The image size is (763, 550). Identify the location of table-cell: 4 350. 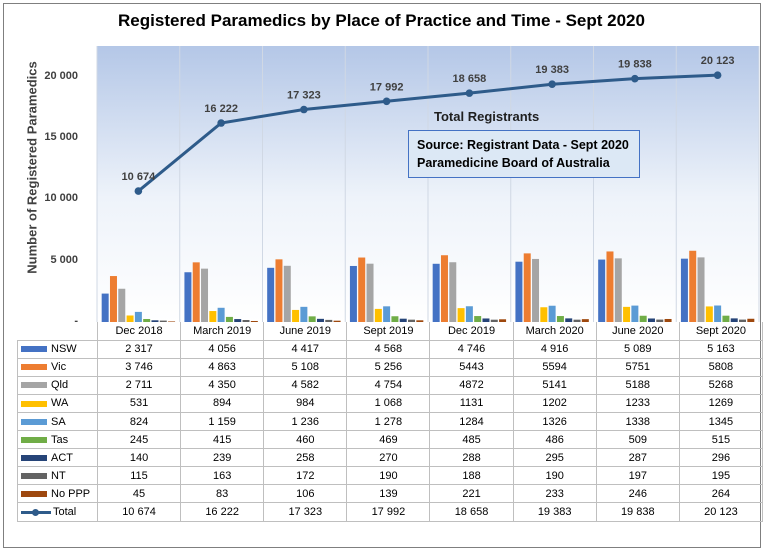
(222, 385).